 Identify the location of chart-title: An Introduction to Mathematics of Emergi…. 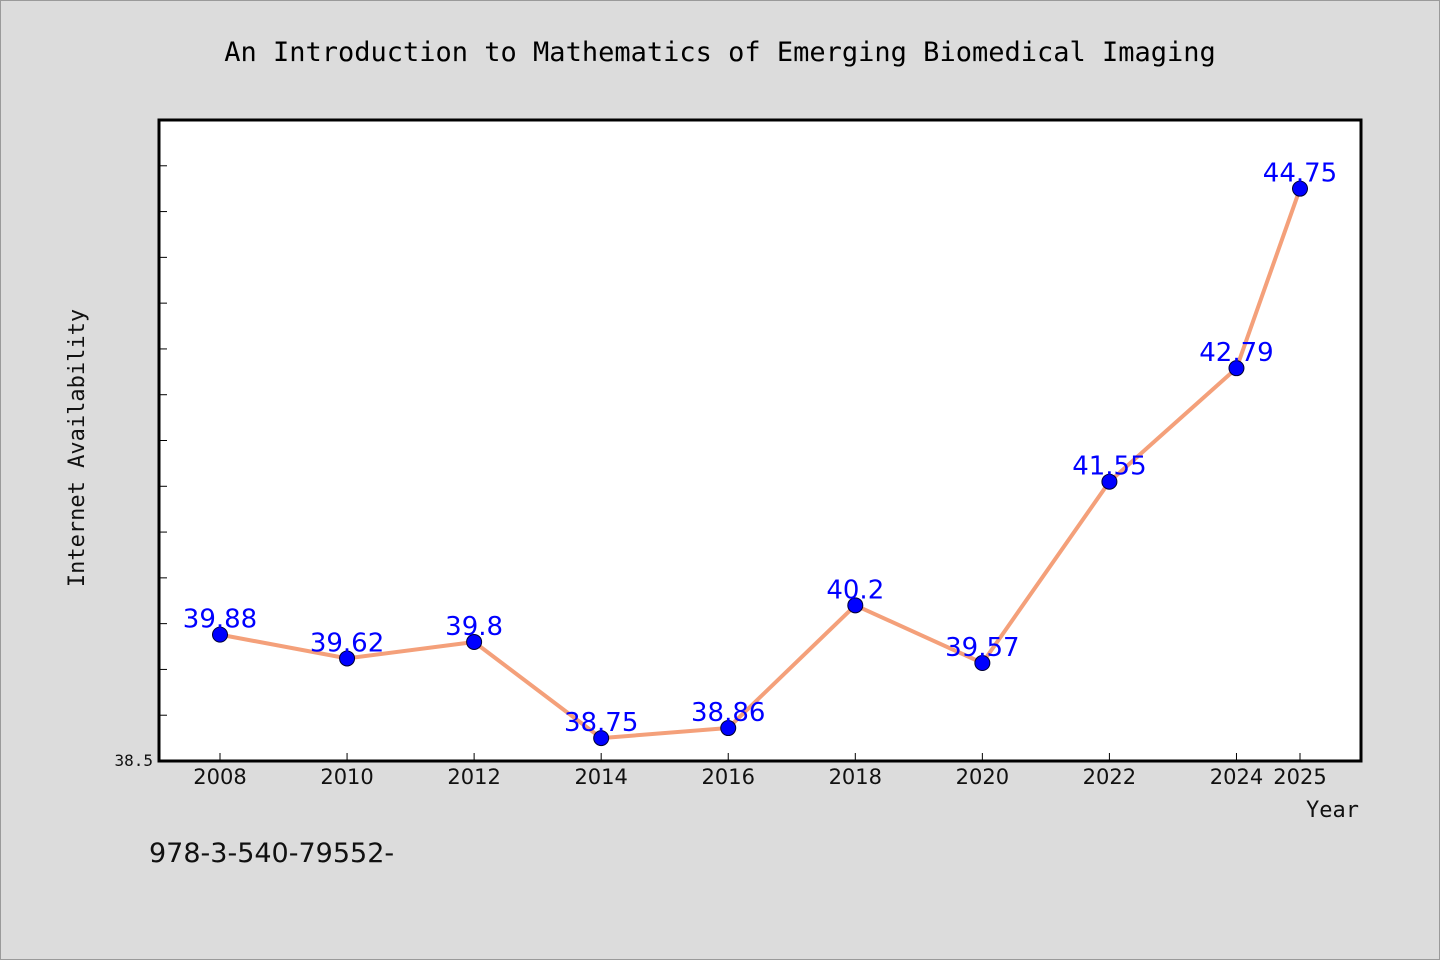
(720, 52).